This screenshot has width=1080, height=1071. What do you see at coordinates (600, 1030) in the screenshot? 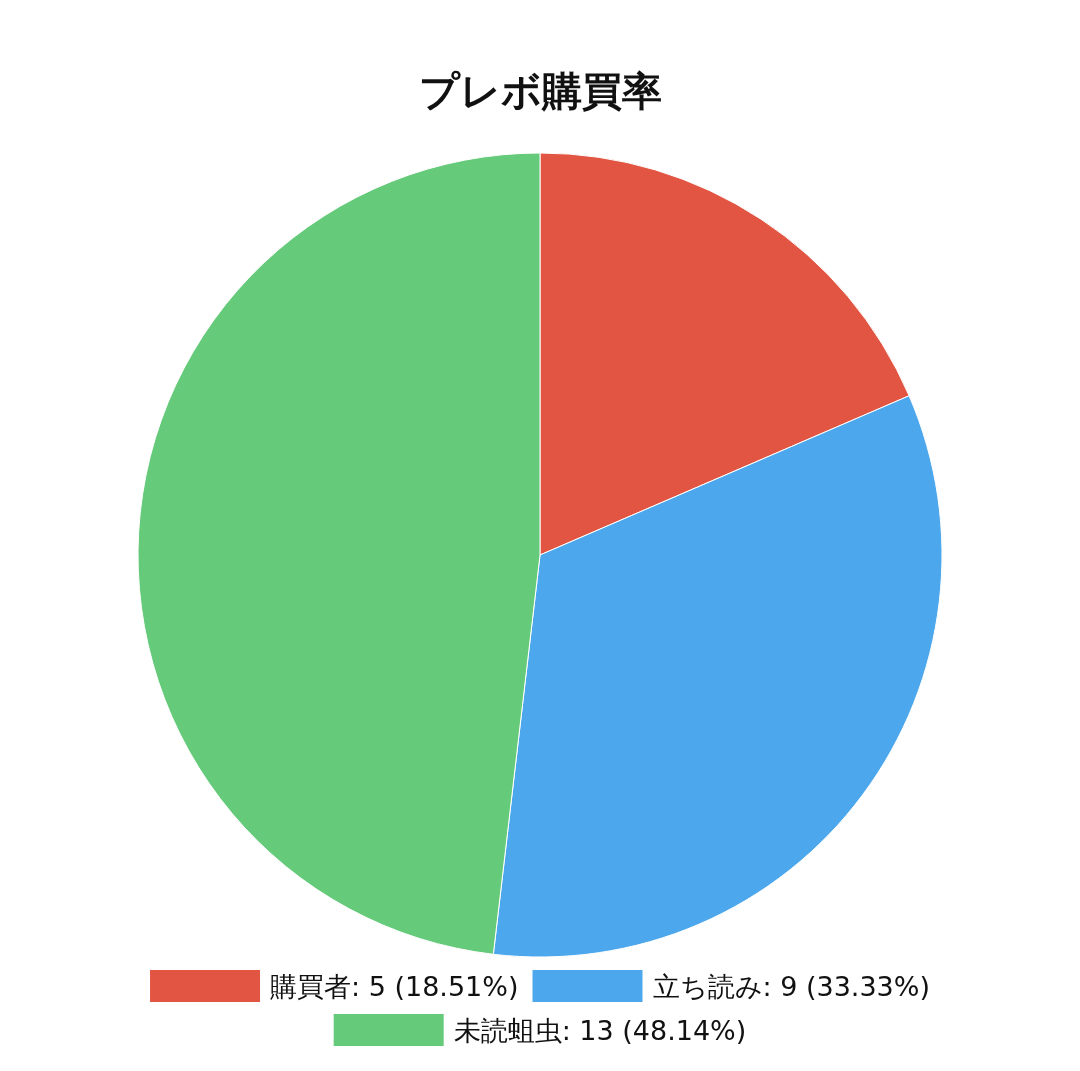
I see `legend-label: 未読蛆虫: 13 (48.14%)` at bounding box center [600, 1030].